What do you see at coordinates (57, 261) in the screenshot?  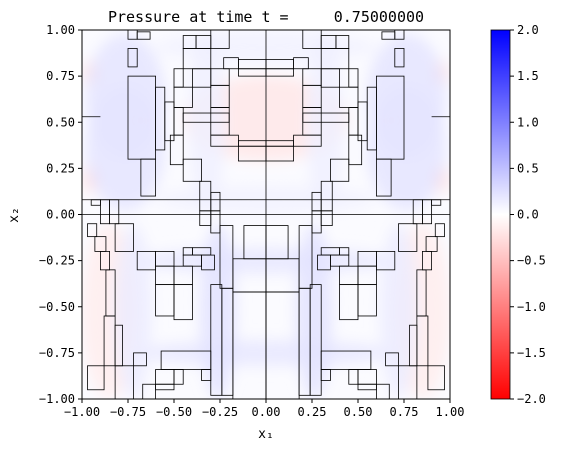 I see `y-tick-label-3: −0.25` at bounding box center [57, 261].